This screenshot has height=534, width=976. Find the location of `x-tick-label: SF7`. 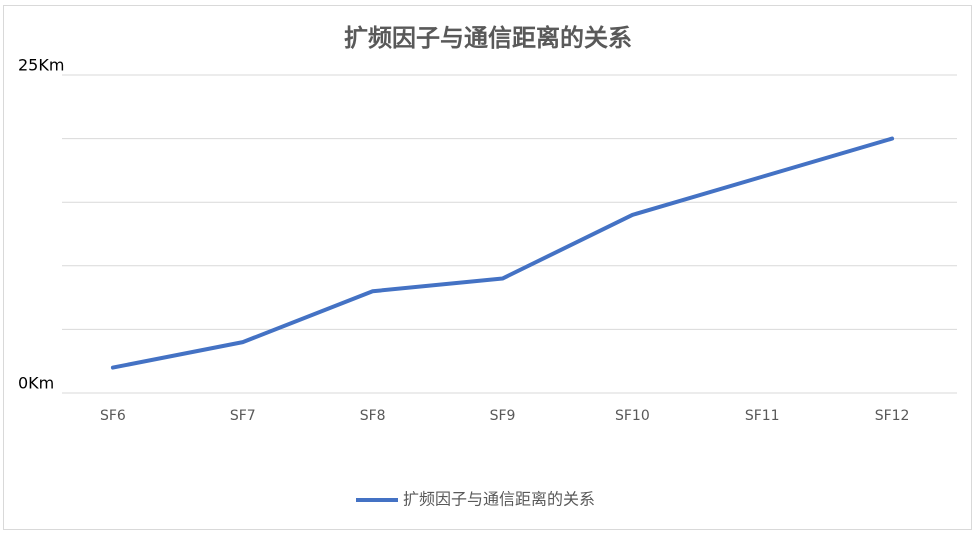

x-tick-label: SF7 is located at coordinates (243, 416).